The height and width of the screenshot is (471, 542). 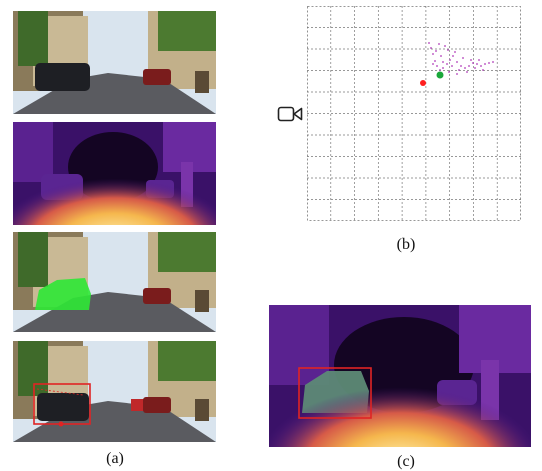 I want to click on red-marker, so click(x=423, y=83).